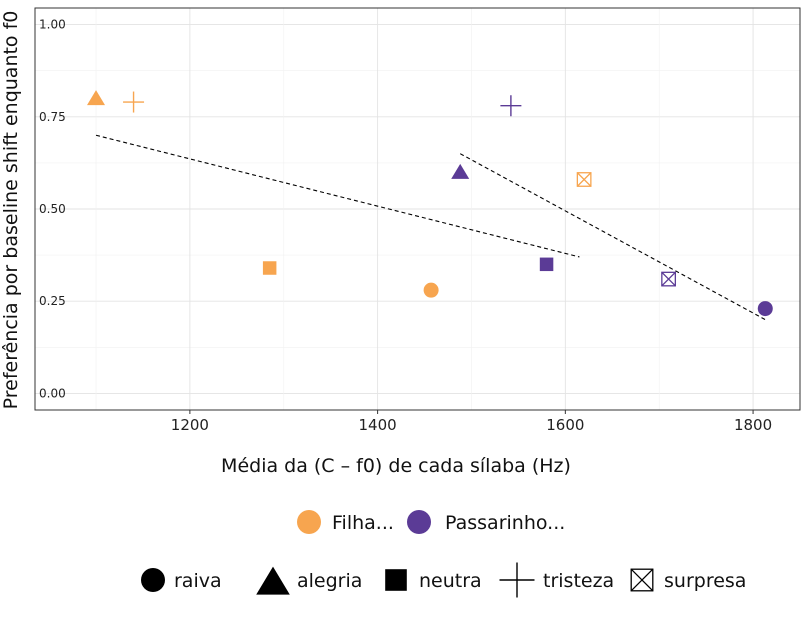  What do you see at coordinates (753, 425) in the screenshot?
I see `x-tick-label: 1800` at bounding box center [753, 425].